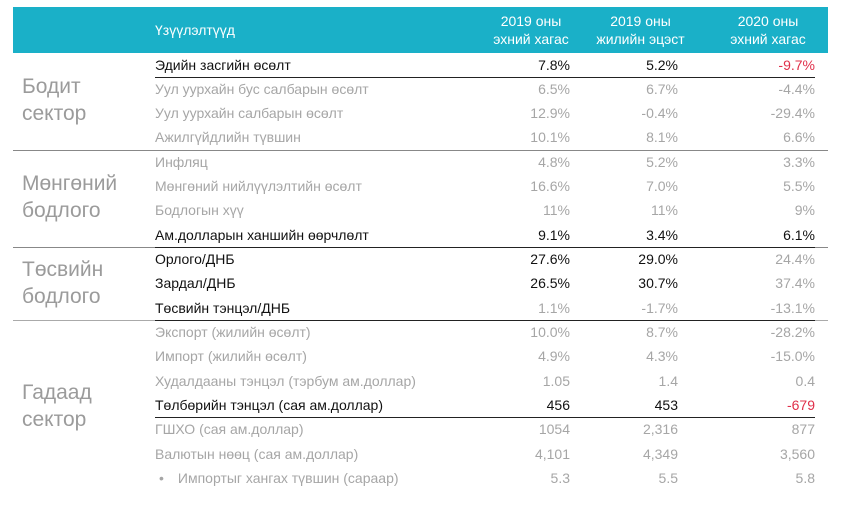 This screenshot has height=507, width=850. Describe the element at coordinates (768, 39) in the screenshot. I see `col-2020-h1-line2: эхний хагас` at that location.